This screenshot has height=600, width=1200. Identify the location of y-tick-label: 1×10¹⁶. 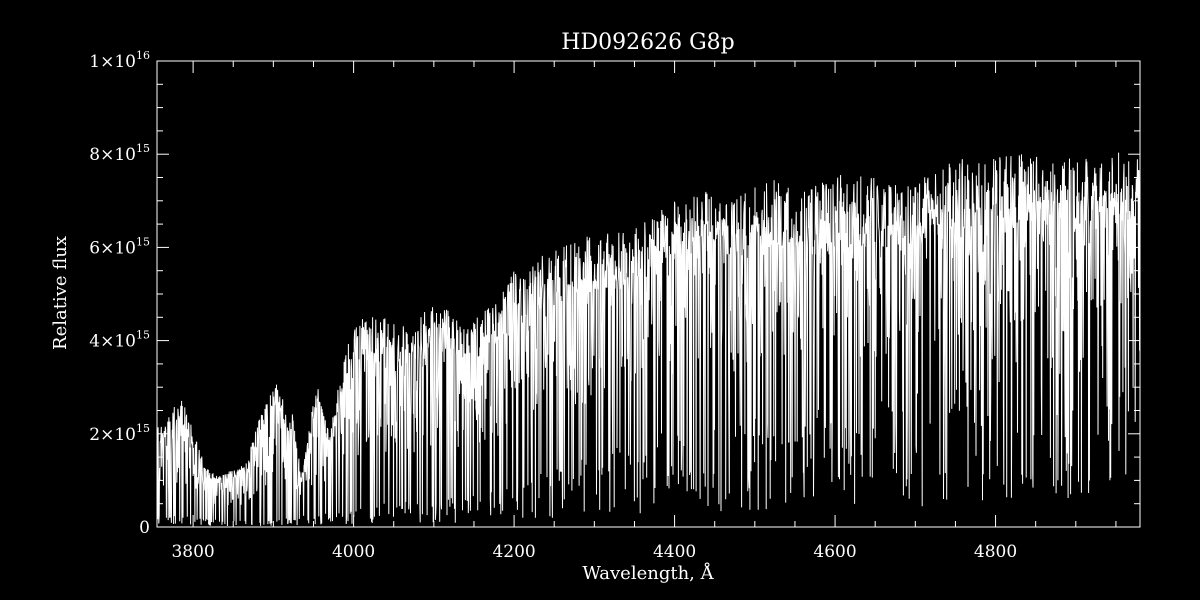
(119, 60).